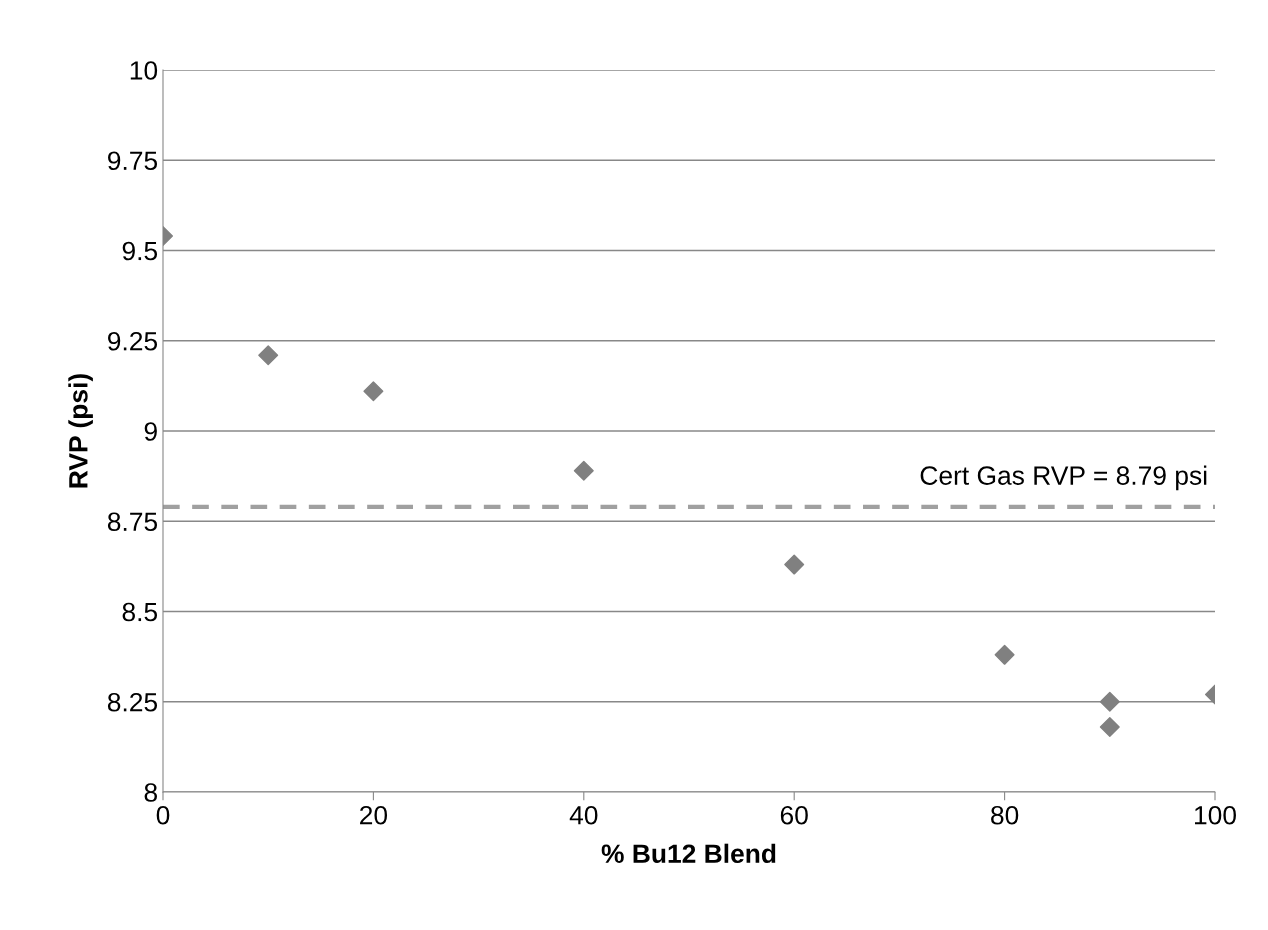  I want to click on y-tick-label: 8.75, so click(132, 522).